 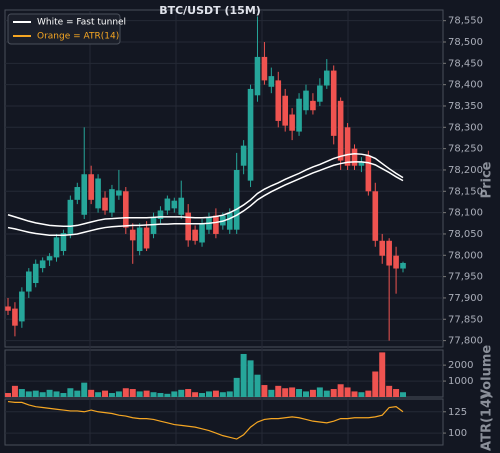 I want to click on y-tick-label: 78,000, so click(x=465, y=255).